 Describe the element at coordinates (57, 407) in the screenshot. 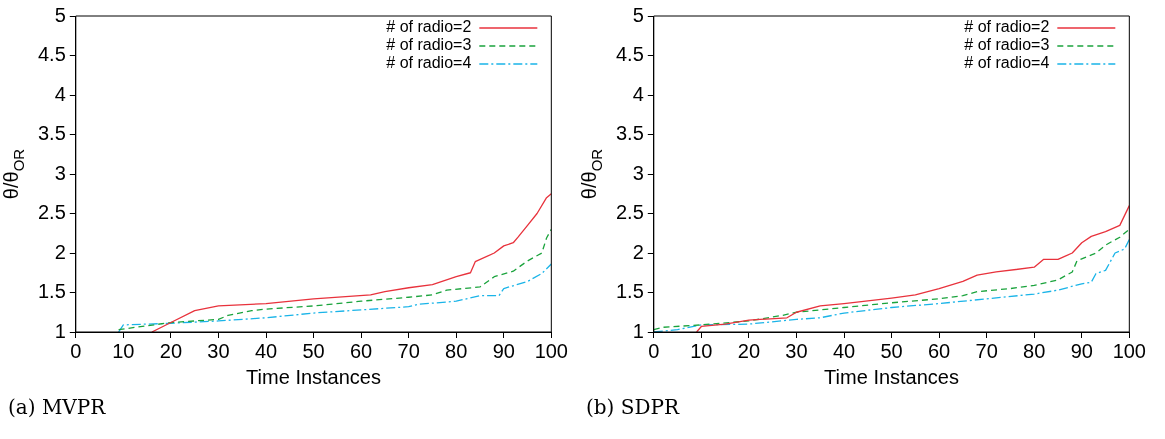

I see `text: (a) MVPR` at that location.